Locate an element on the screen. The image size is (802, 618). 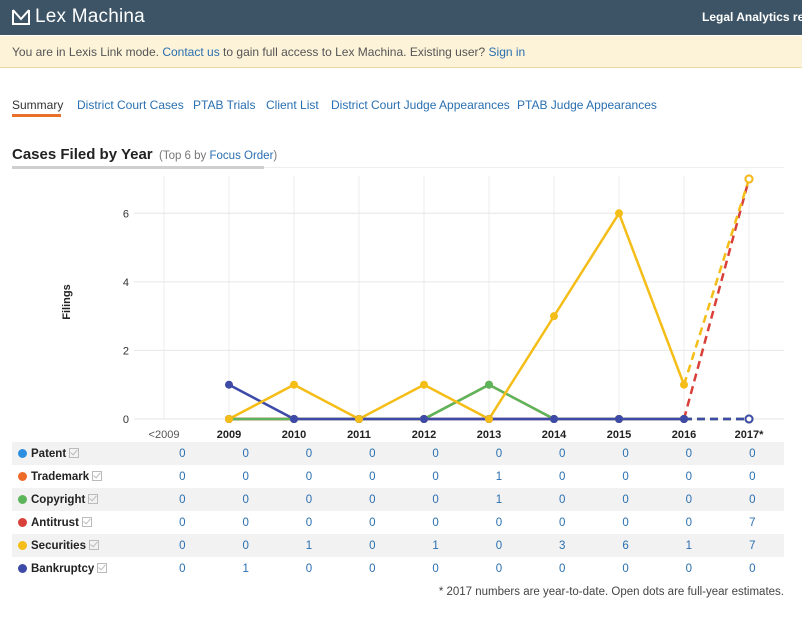
active-tab-indicator is located at coordinates (36, 115).